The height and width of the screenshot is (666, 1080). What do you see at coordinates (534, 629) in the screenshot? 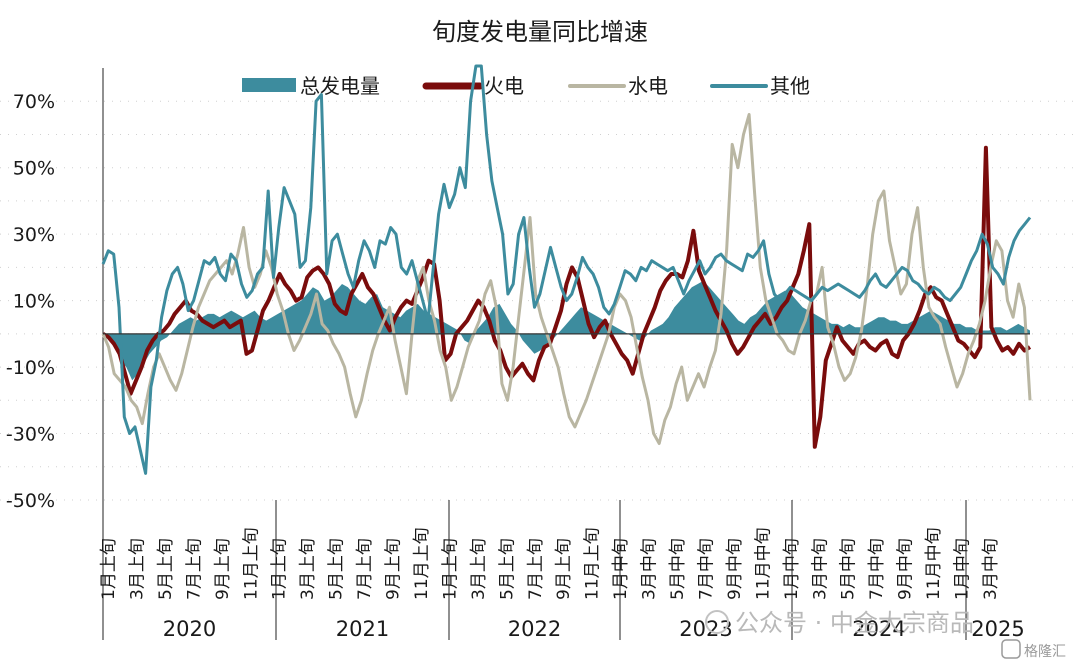
I see `year-label: 2022` at bounding box center [534, 629].